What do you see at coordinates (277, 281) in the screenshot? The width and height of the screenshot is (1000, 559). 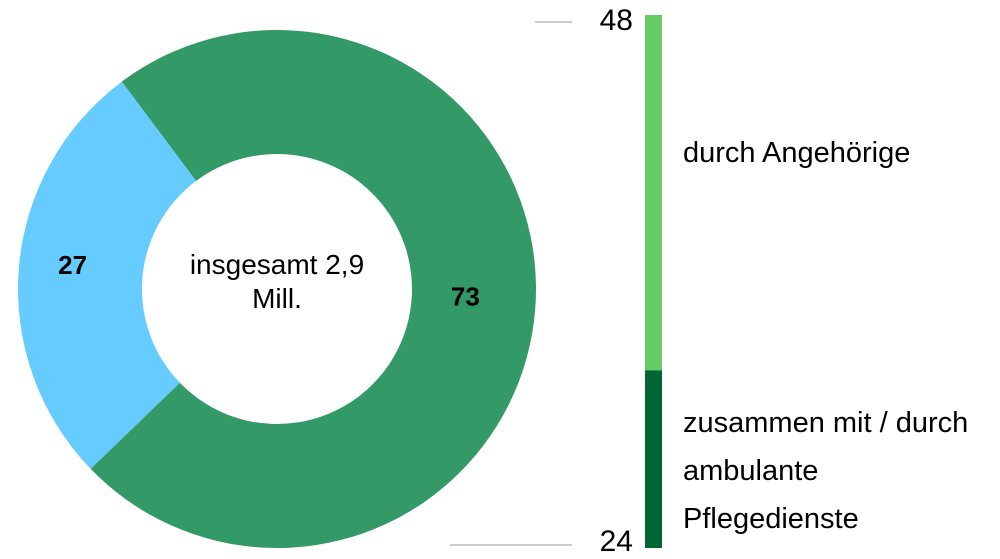 I see `donut-center-label: insgesamt 2,9 Mill.` at bounding box center [277, 281].